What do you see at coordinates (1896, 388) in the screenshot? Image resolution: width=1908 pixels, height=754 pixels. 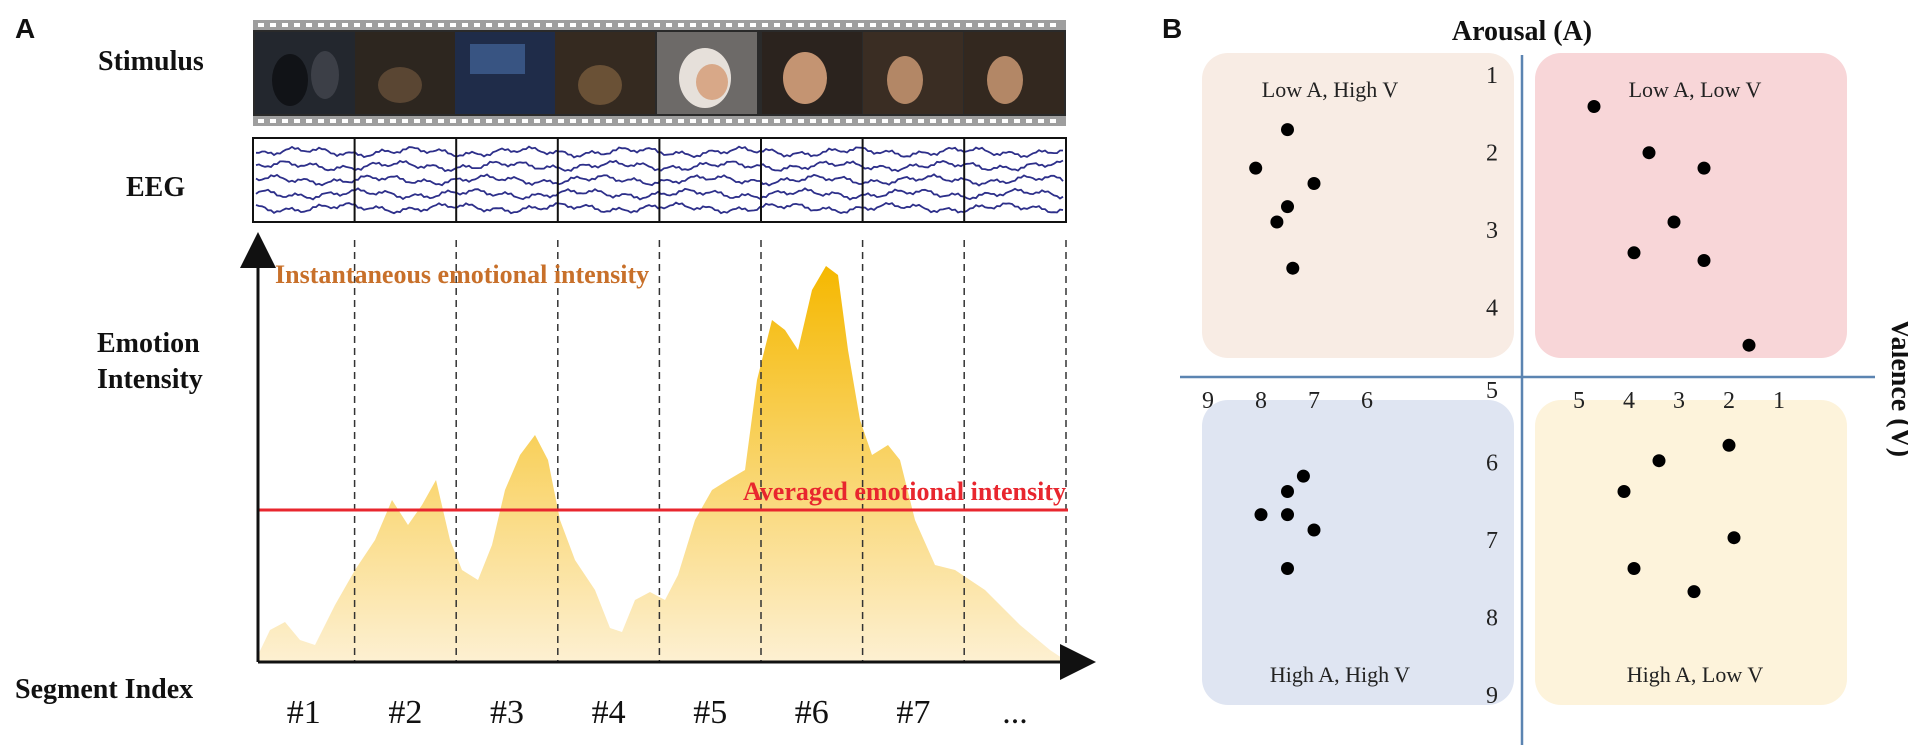 I see `valence-axis-title: Valence (V)` at bounding box center [1896, 388].